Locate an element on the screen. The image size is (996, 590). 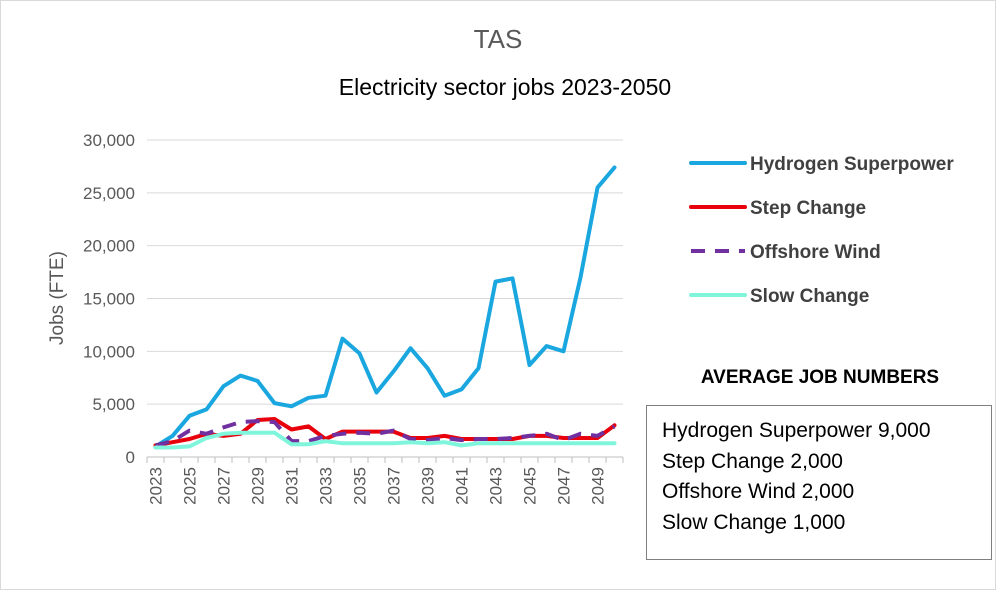
legend-label: Slow Change is located at coordinates (809, 296).